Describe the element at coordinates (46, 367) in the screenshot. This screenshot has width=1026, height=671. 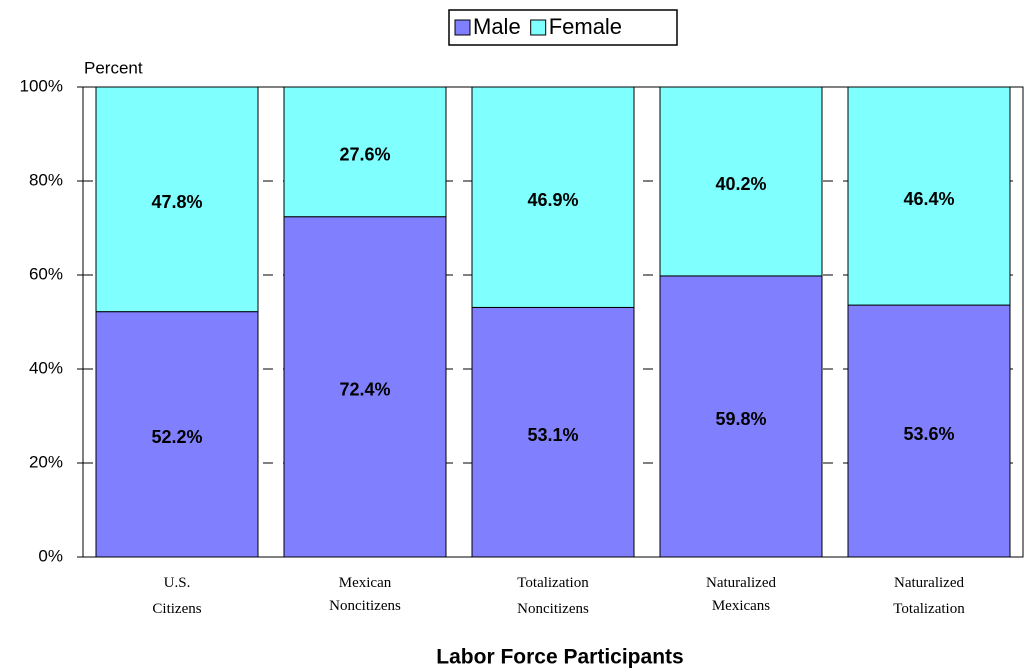
I see `y-tick-label: 40%` at that location.